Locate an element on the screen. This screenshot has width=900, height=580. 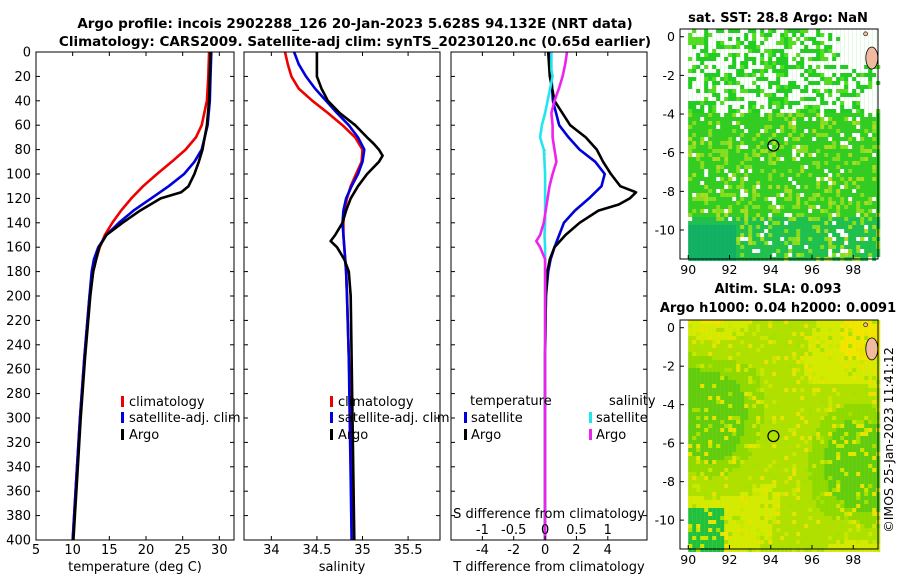
y-tick-label: 100 is located at coordinates (18, 175).